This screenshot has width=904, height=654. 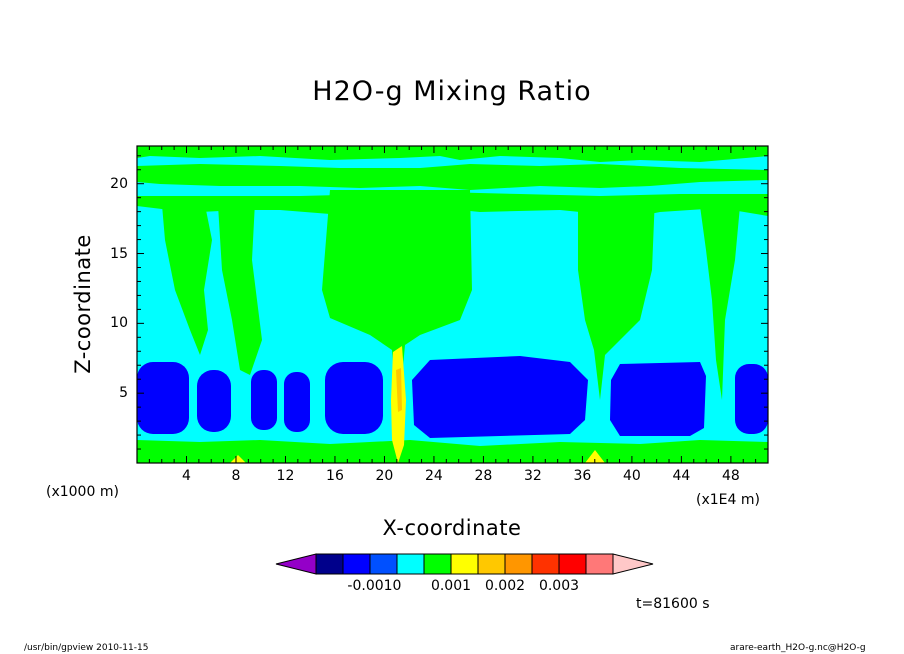 What do you see at coordinates (798, 648) in the screenshot?
I see `footer-right: arare-earth_H2O-g.nc@H2O-g` at bounding box center [798, 648].